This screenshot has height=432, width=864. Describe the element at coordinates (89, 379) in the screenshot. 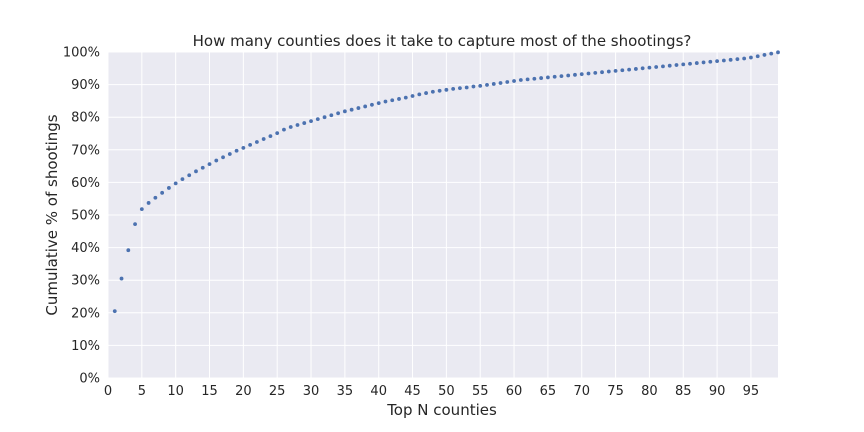

I see `y-tick-label: 0%` at that location.